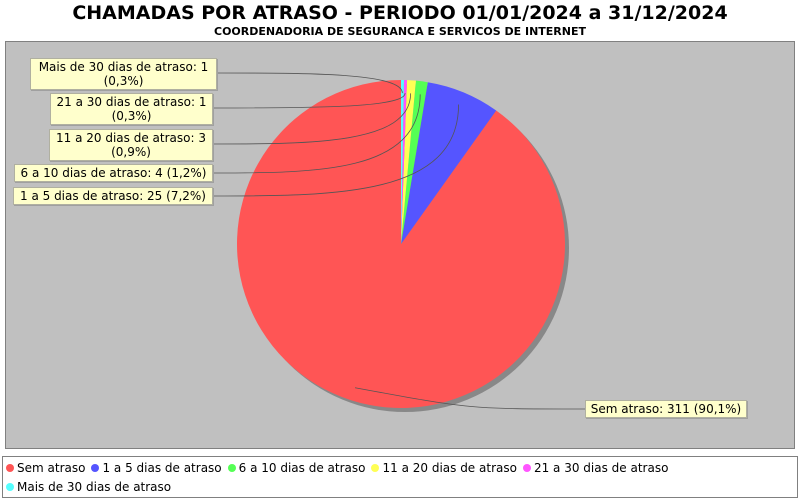 The image size is (800, 500). I want to click on slice-label-1: Sem atraso: 311 (90,1%), so click(666, 409).